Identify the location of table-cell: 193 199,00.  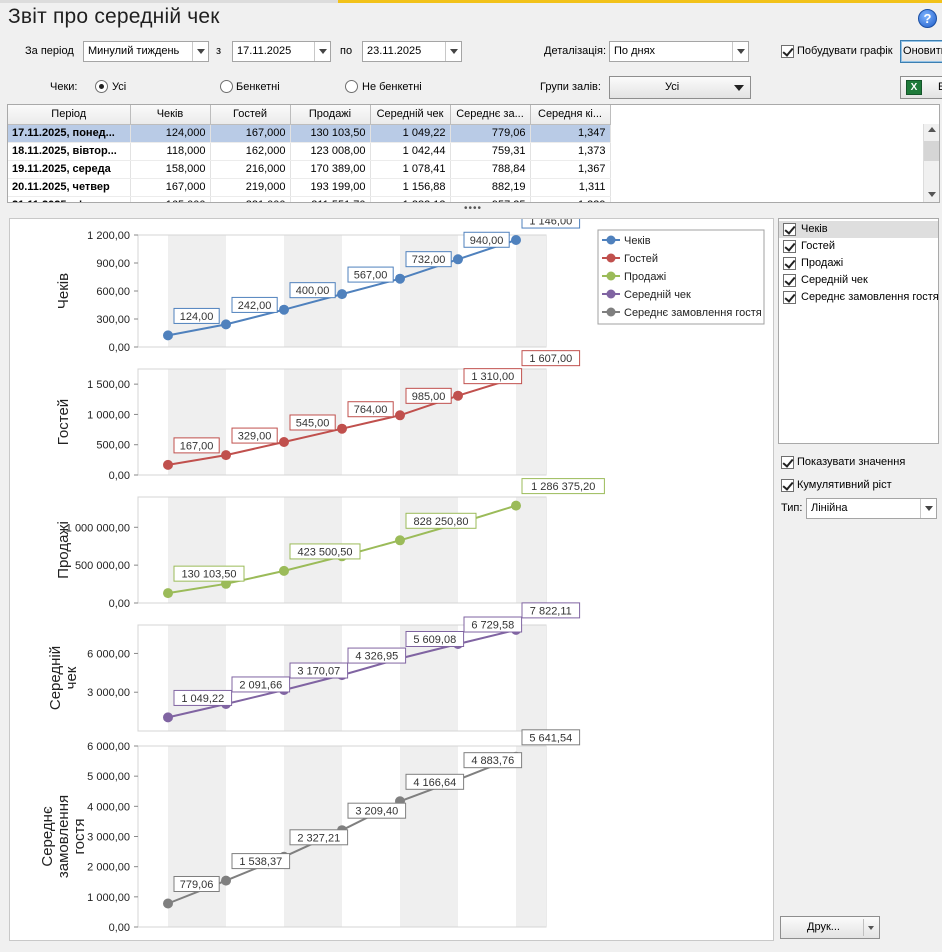
(330, 187).